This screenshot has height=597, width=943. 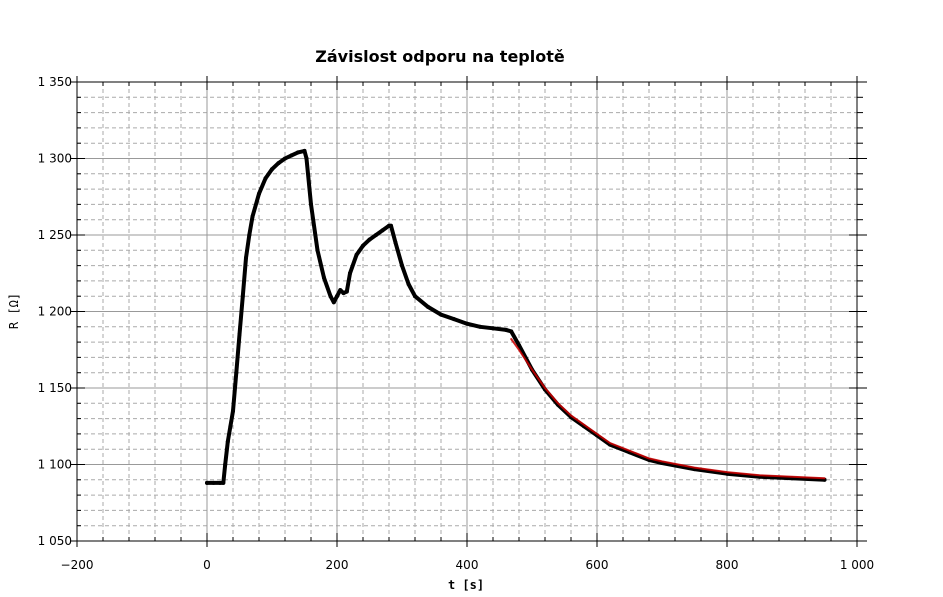 What do you see at coordinates (55, 235) in the screenshot?
I see `y-tick-label: 1 250` at bounding box center [55, 235].